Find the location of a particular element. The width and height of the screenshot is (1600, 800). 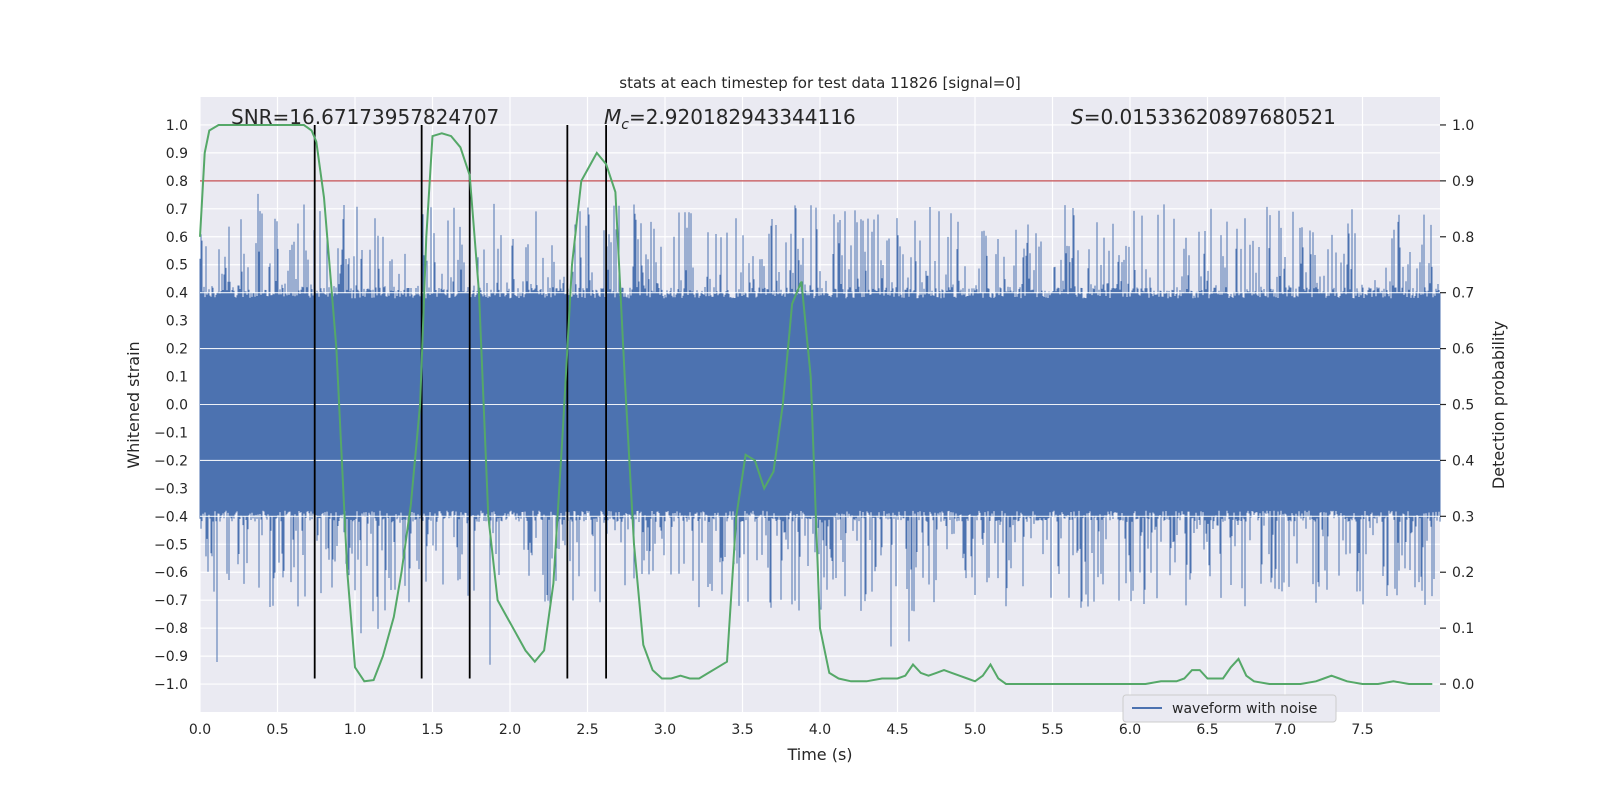

y2-axis-ticks: 0.0 0.1 0.2 0.3 0.4 0.5 0.6 0.7 0.8 0.9 1.0 is located at coordinates (1457, 405).